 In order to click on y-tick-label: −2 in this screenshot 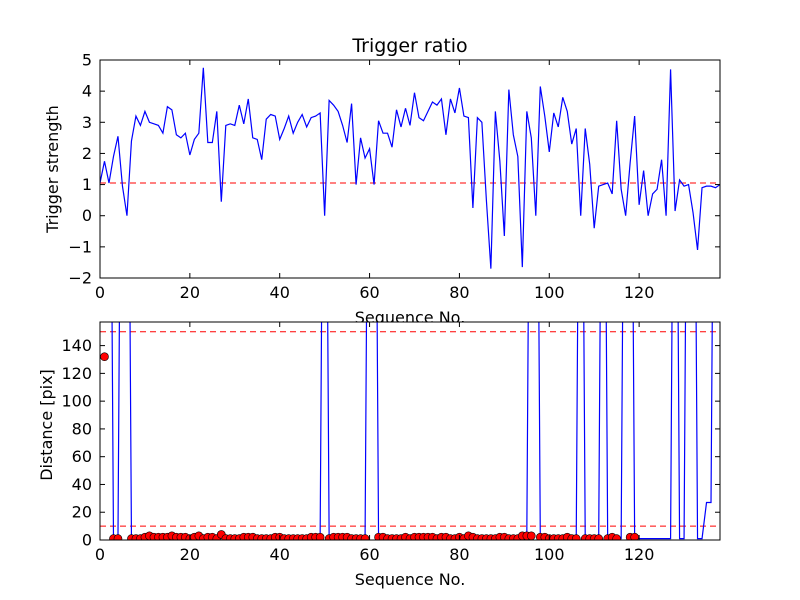, I will do `click(80, 278)`.